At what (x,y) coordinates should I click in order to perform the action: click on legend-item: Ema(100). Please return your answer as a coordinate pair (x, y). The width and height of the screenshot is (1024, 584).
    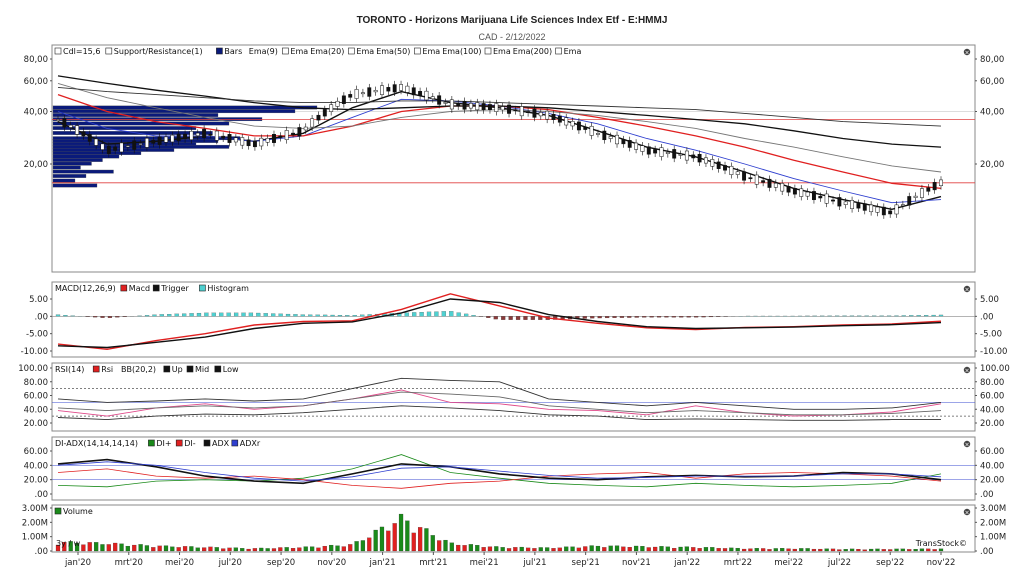
    Looking at the image, I should click on (461, 51).